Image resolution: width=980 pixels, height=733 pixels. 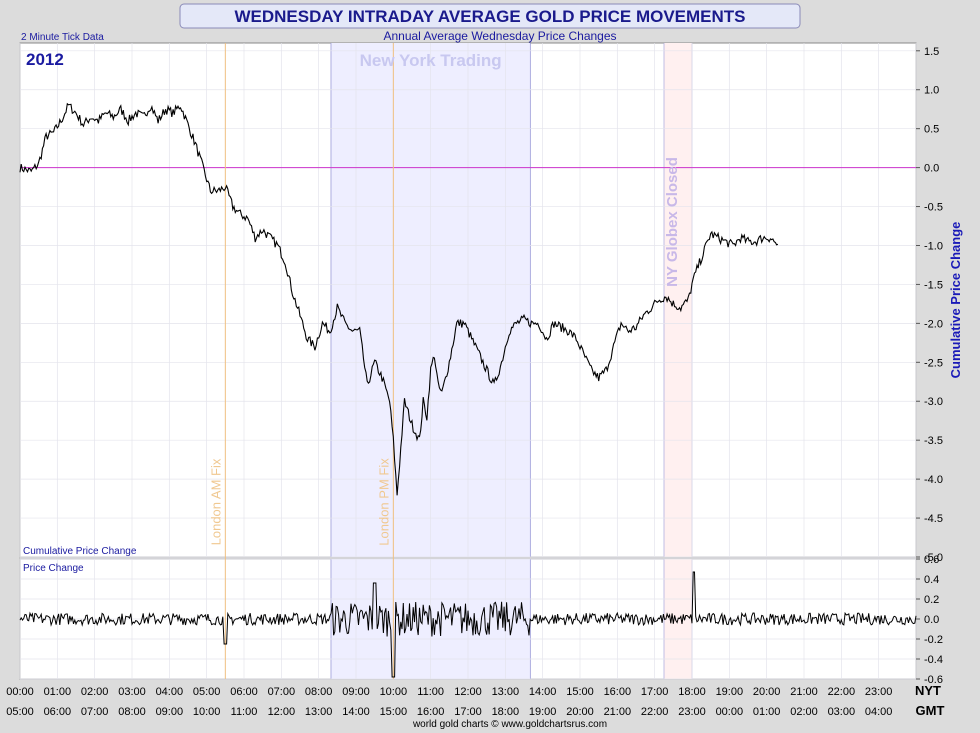 What do you see at coordinates (394, 692) in the screenshot?
I see `nyt-tick-label: 10:00` at bounding box center [394, 692].